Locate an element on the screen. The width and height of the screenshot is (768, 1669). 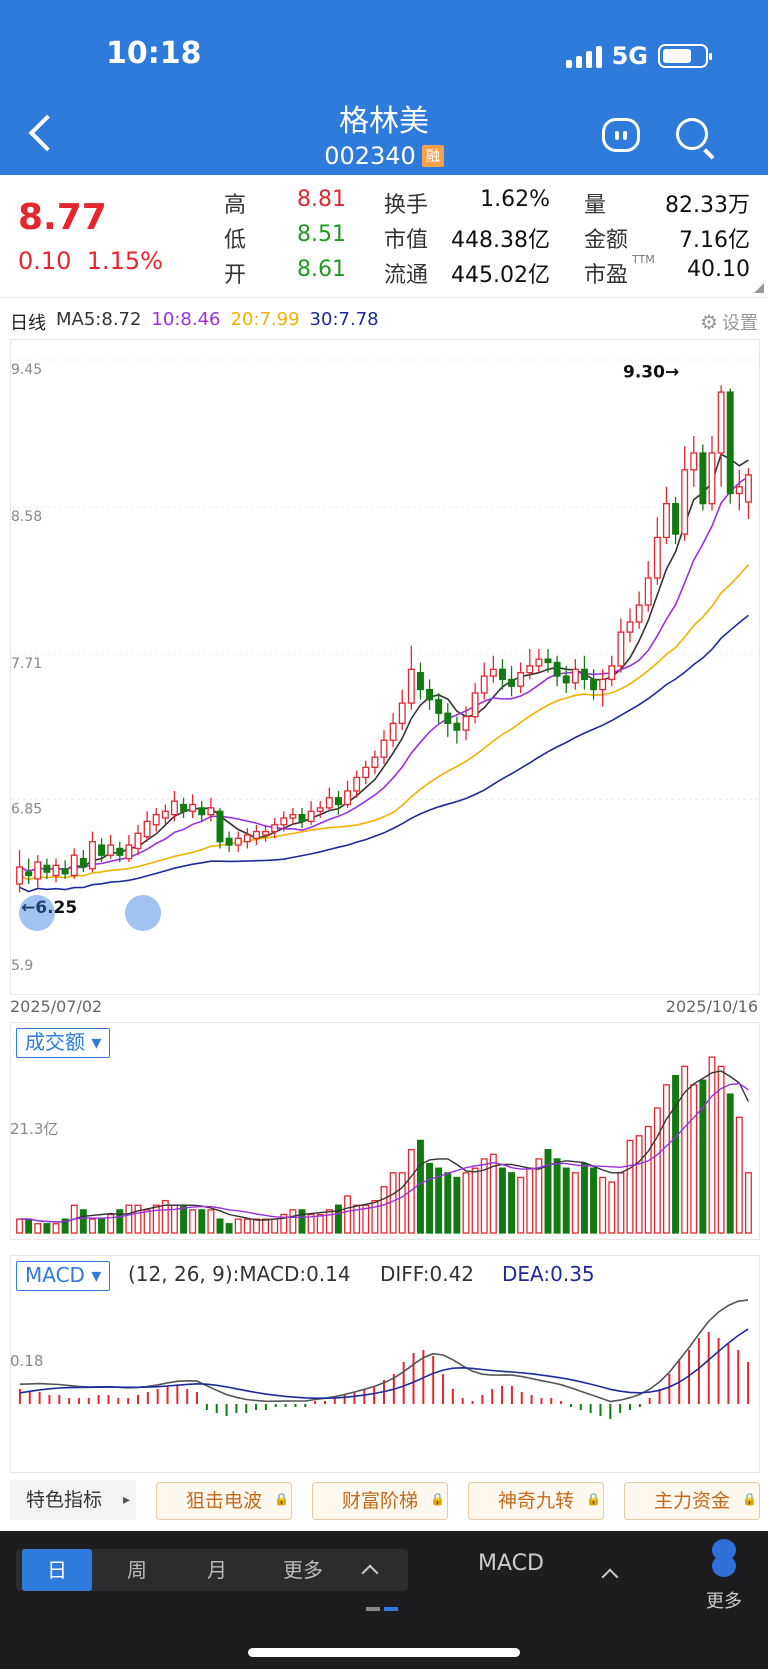
feature-bar: 特色指标 狙击电波🔒 财富阶梯🔒 神奇九转🔒 主力资金🔒 is located at coordinates (384, 1501).